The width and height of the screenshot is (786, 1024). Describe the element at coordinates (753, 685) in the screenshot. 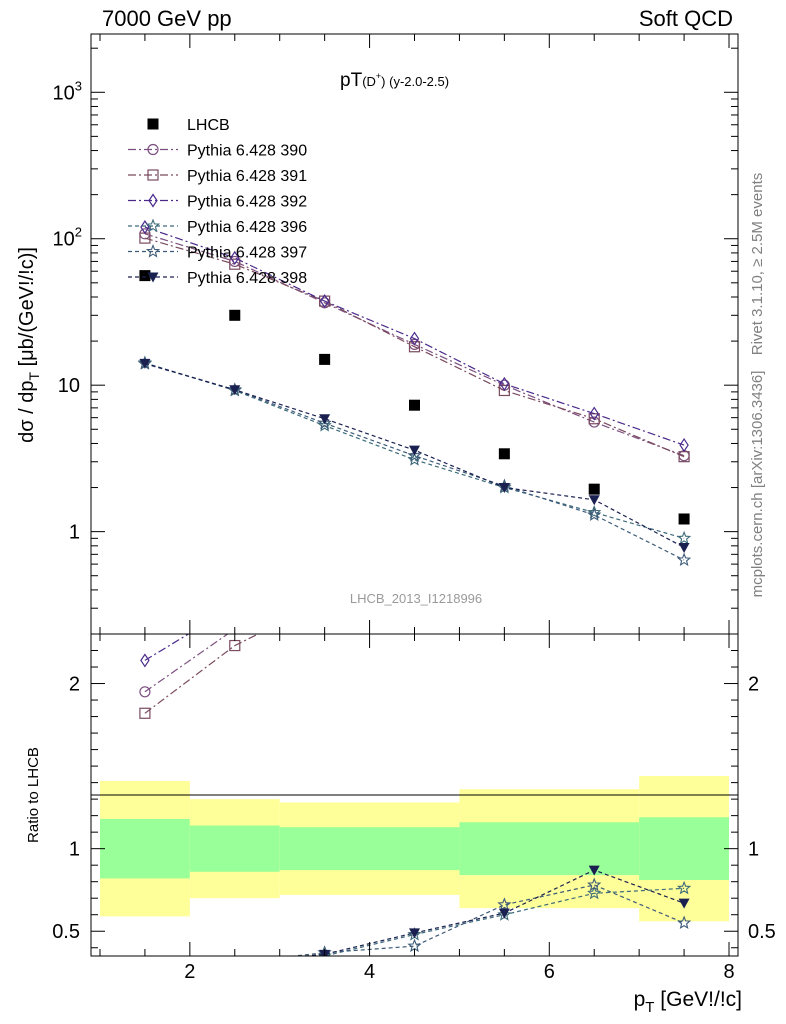

I see `ratio-ytick-label-right: 2` at that location.